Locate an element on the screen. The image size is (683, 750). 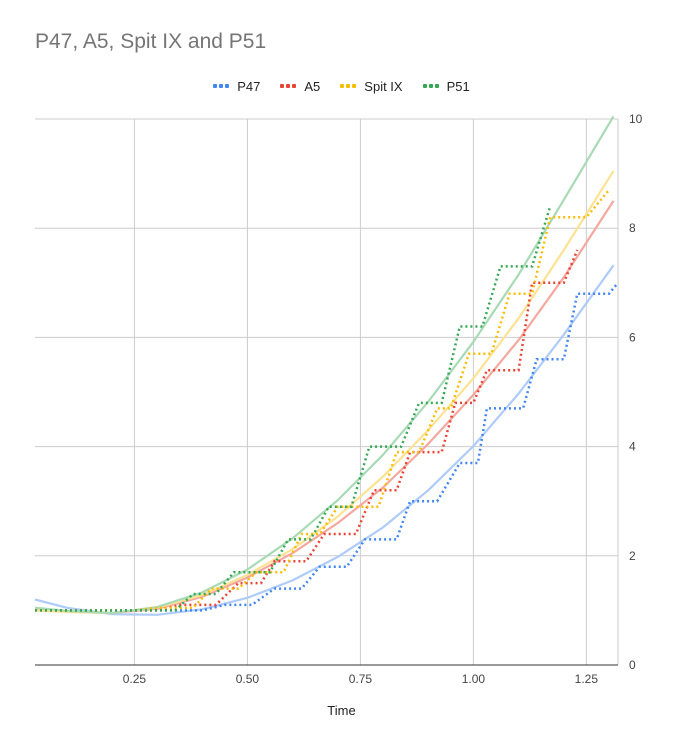
legend-item-spit-ix: Spit IX is located at coordinates (371, 86).